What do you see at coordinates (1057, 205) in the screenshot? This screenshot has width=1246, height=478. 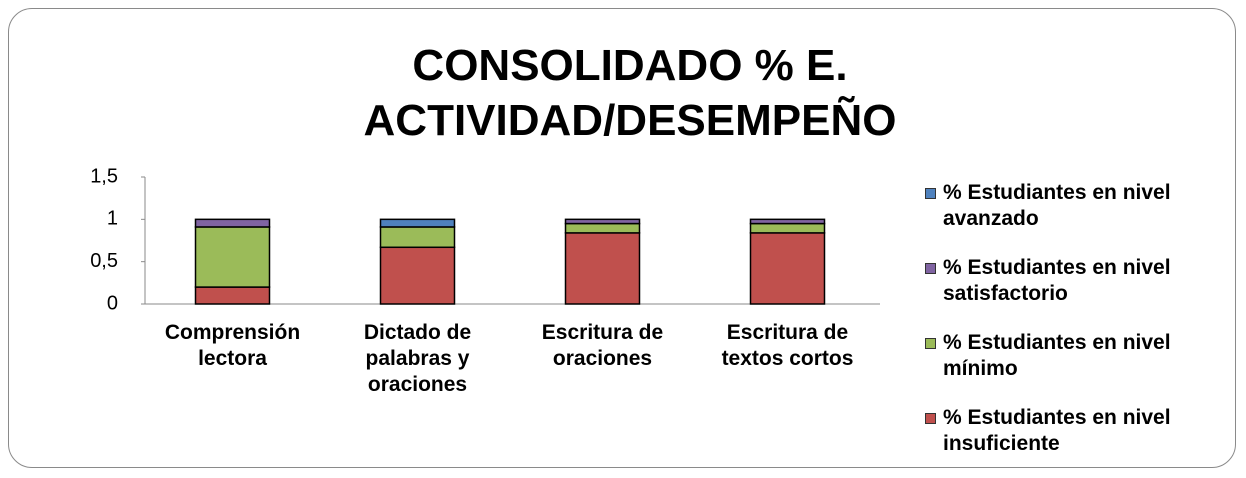 I see `legend-label: % Estudiantes en nivel avanzado` at bounding box center [1057, 205].